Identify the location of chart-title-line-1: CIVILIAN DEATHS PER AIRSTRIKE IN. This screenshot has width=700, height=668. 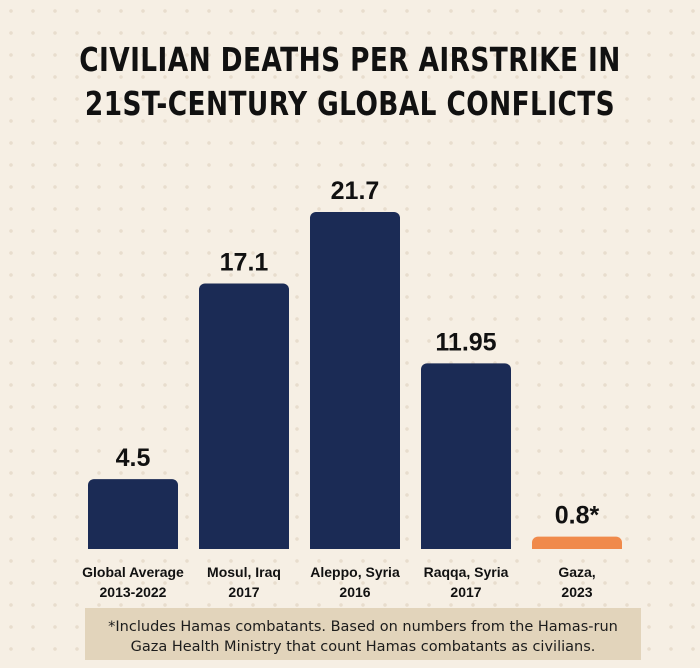
(350, 59).